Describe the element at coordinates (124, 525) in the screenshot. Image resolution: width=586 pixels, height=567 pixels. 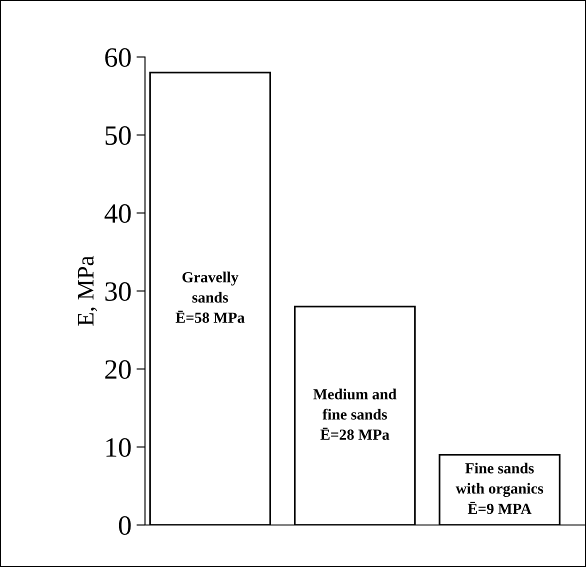
I see `y-tick-label: 0` at that location.